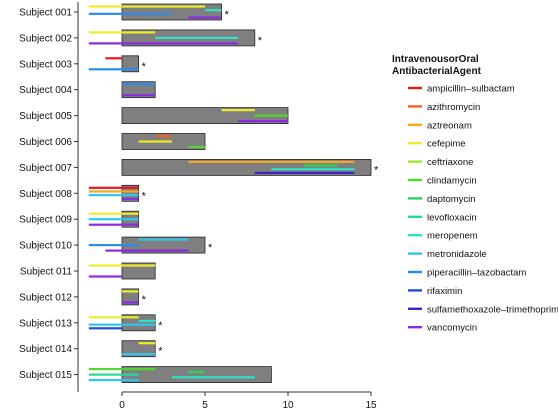 This screenshot has width=558, height=415. I want to click on subject-row: Subject 006, so click(112, 141).